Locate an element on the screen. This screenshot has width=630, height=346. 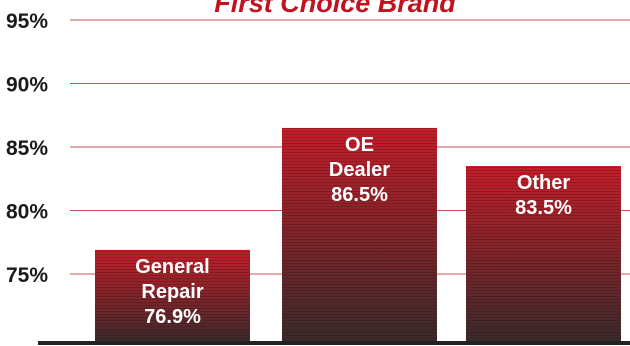
bar-group: General Repair 76.9% is located at coordinates (172, 296).